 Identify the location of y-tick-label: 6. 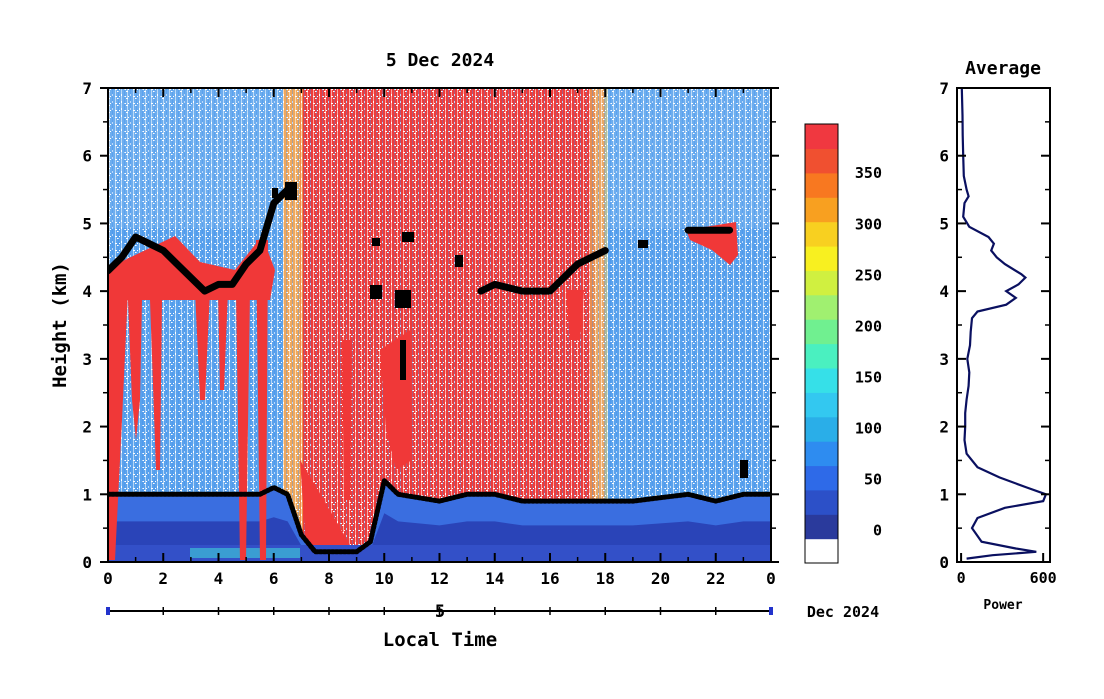
(87, 156).